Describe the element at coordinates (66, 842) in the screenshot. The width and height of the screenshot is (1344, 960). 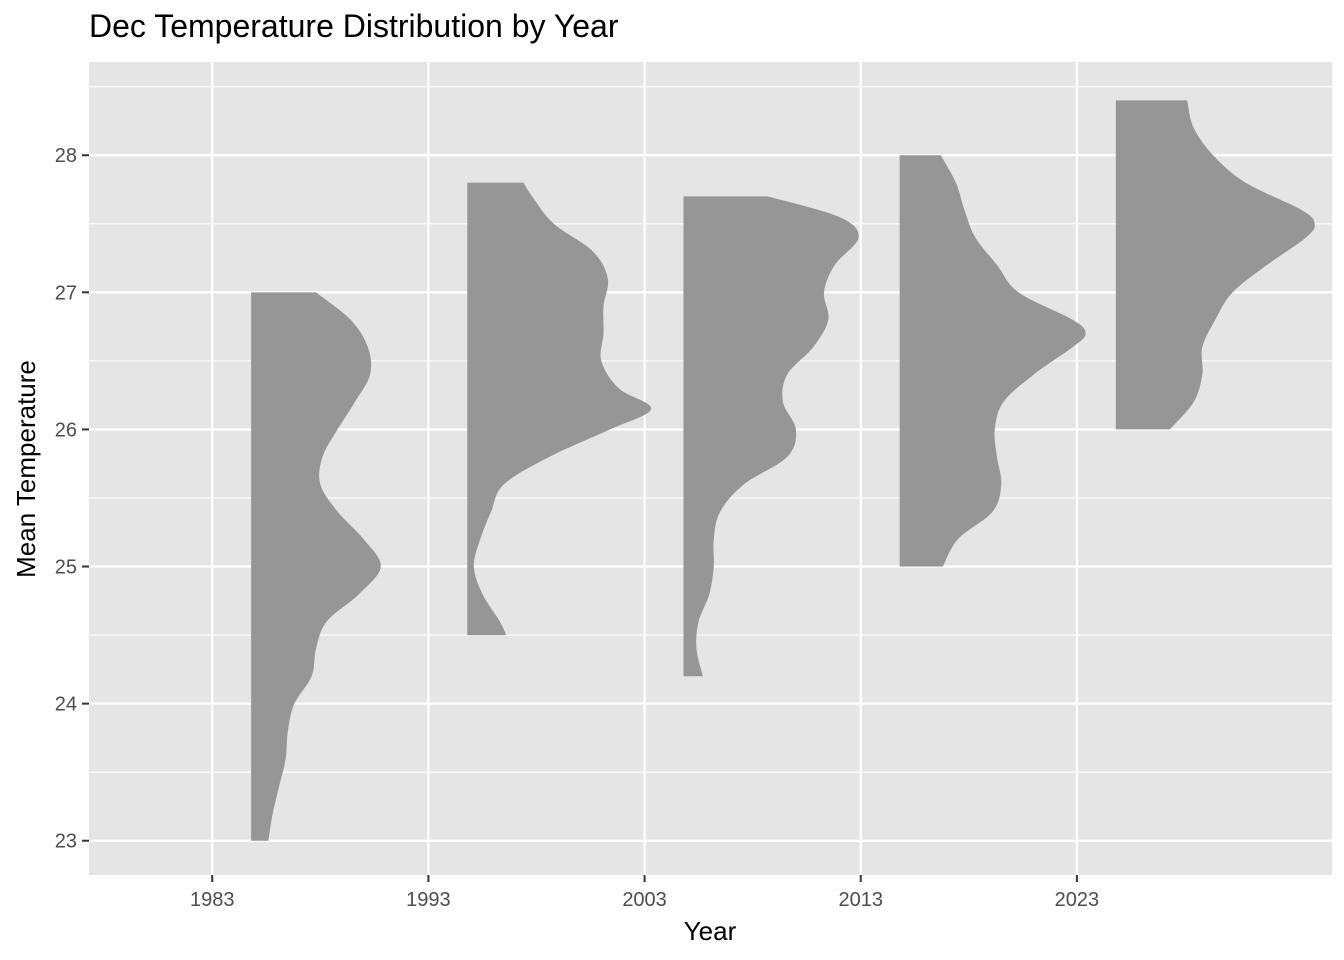
I see `y-tick-label: 23` at that location.